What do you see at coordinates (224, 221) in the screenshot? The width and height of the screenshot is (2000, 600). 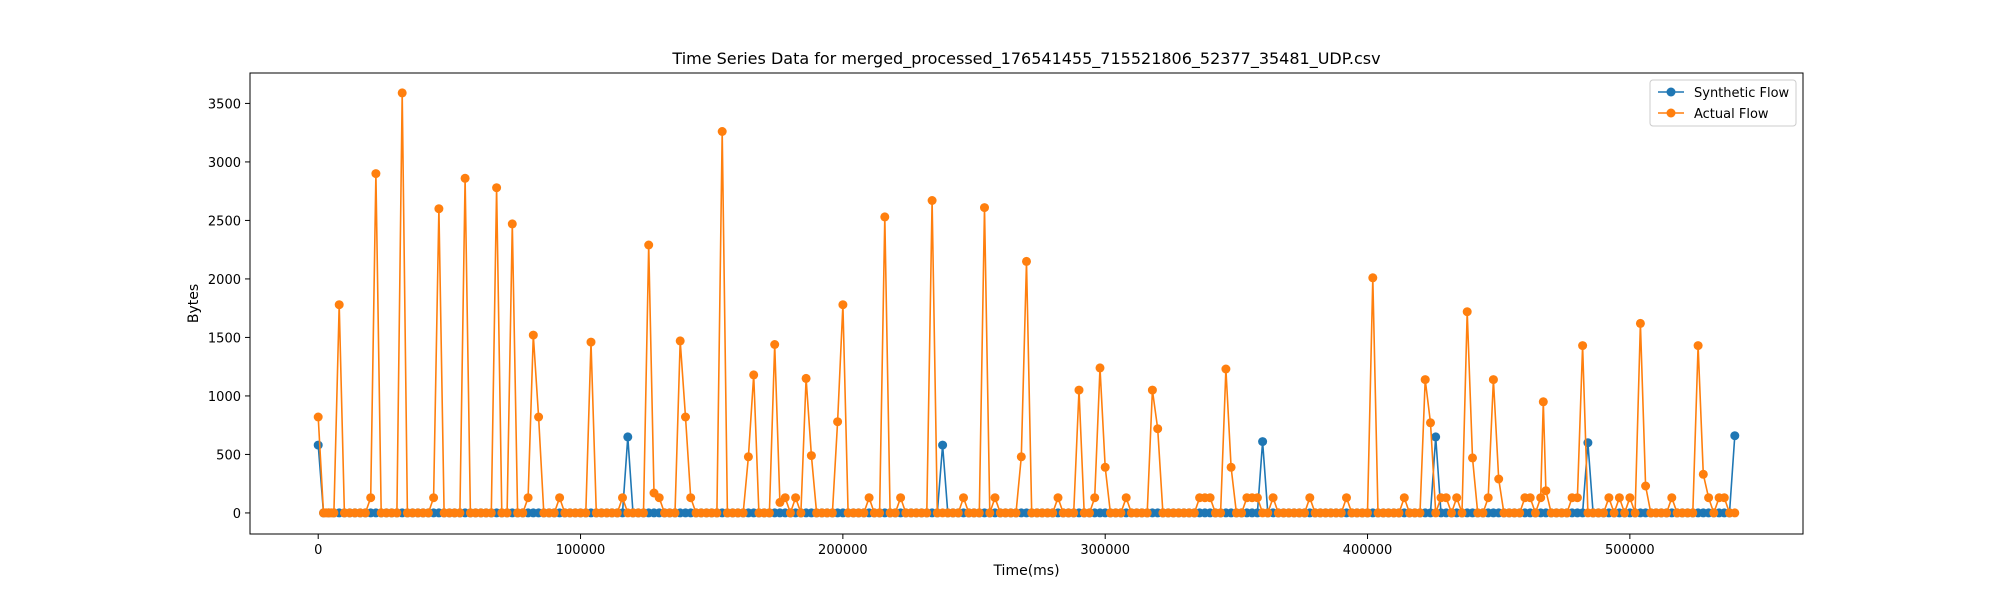 I see `y-tick-label: 2500` at bounding box center [224, 221].